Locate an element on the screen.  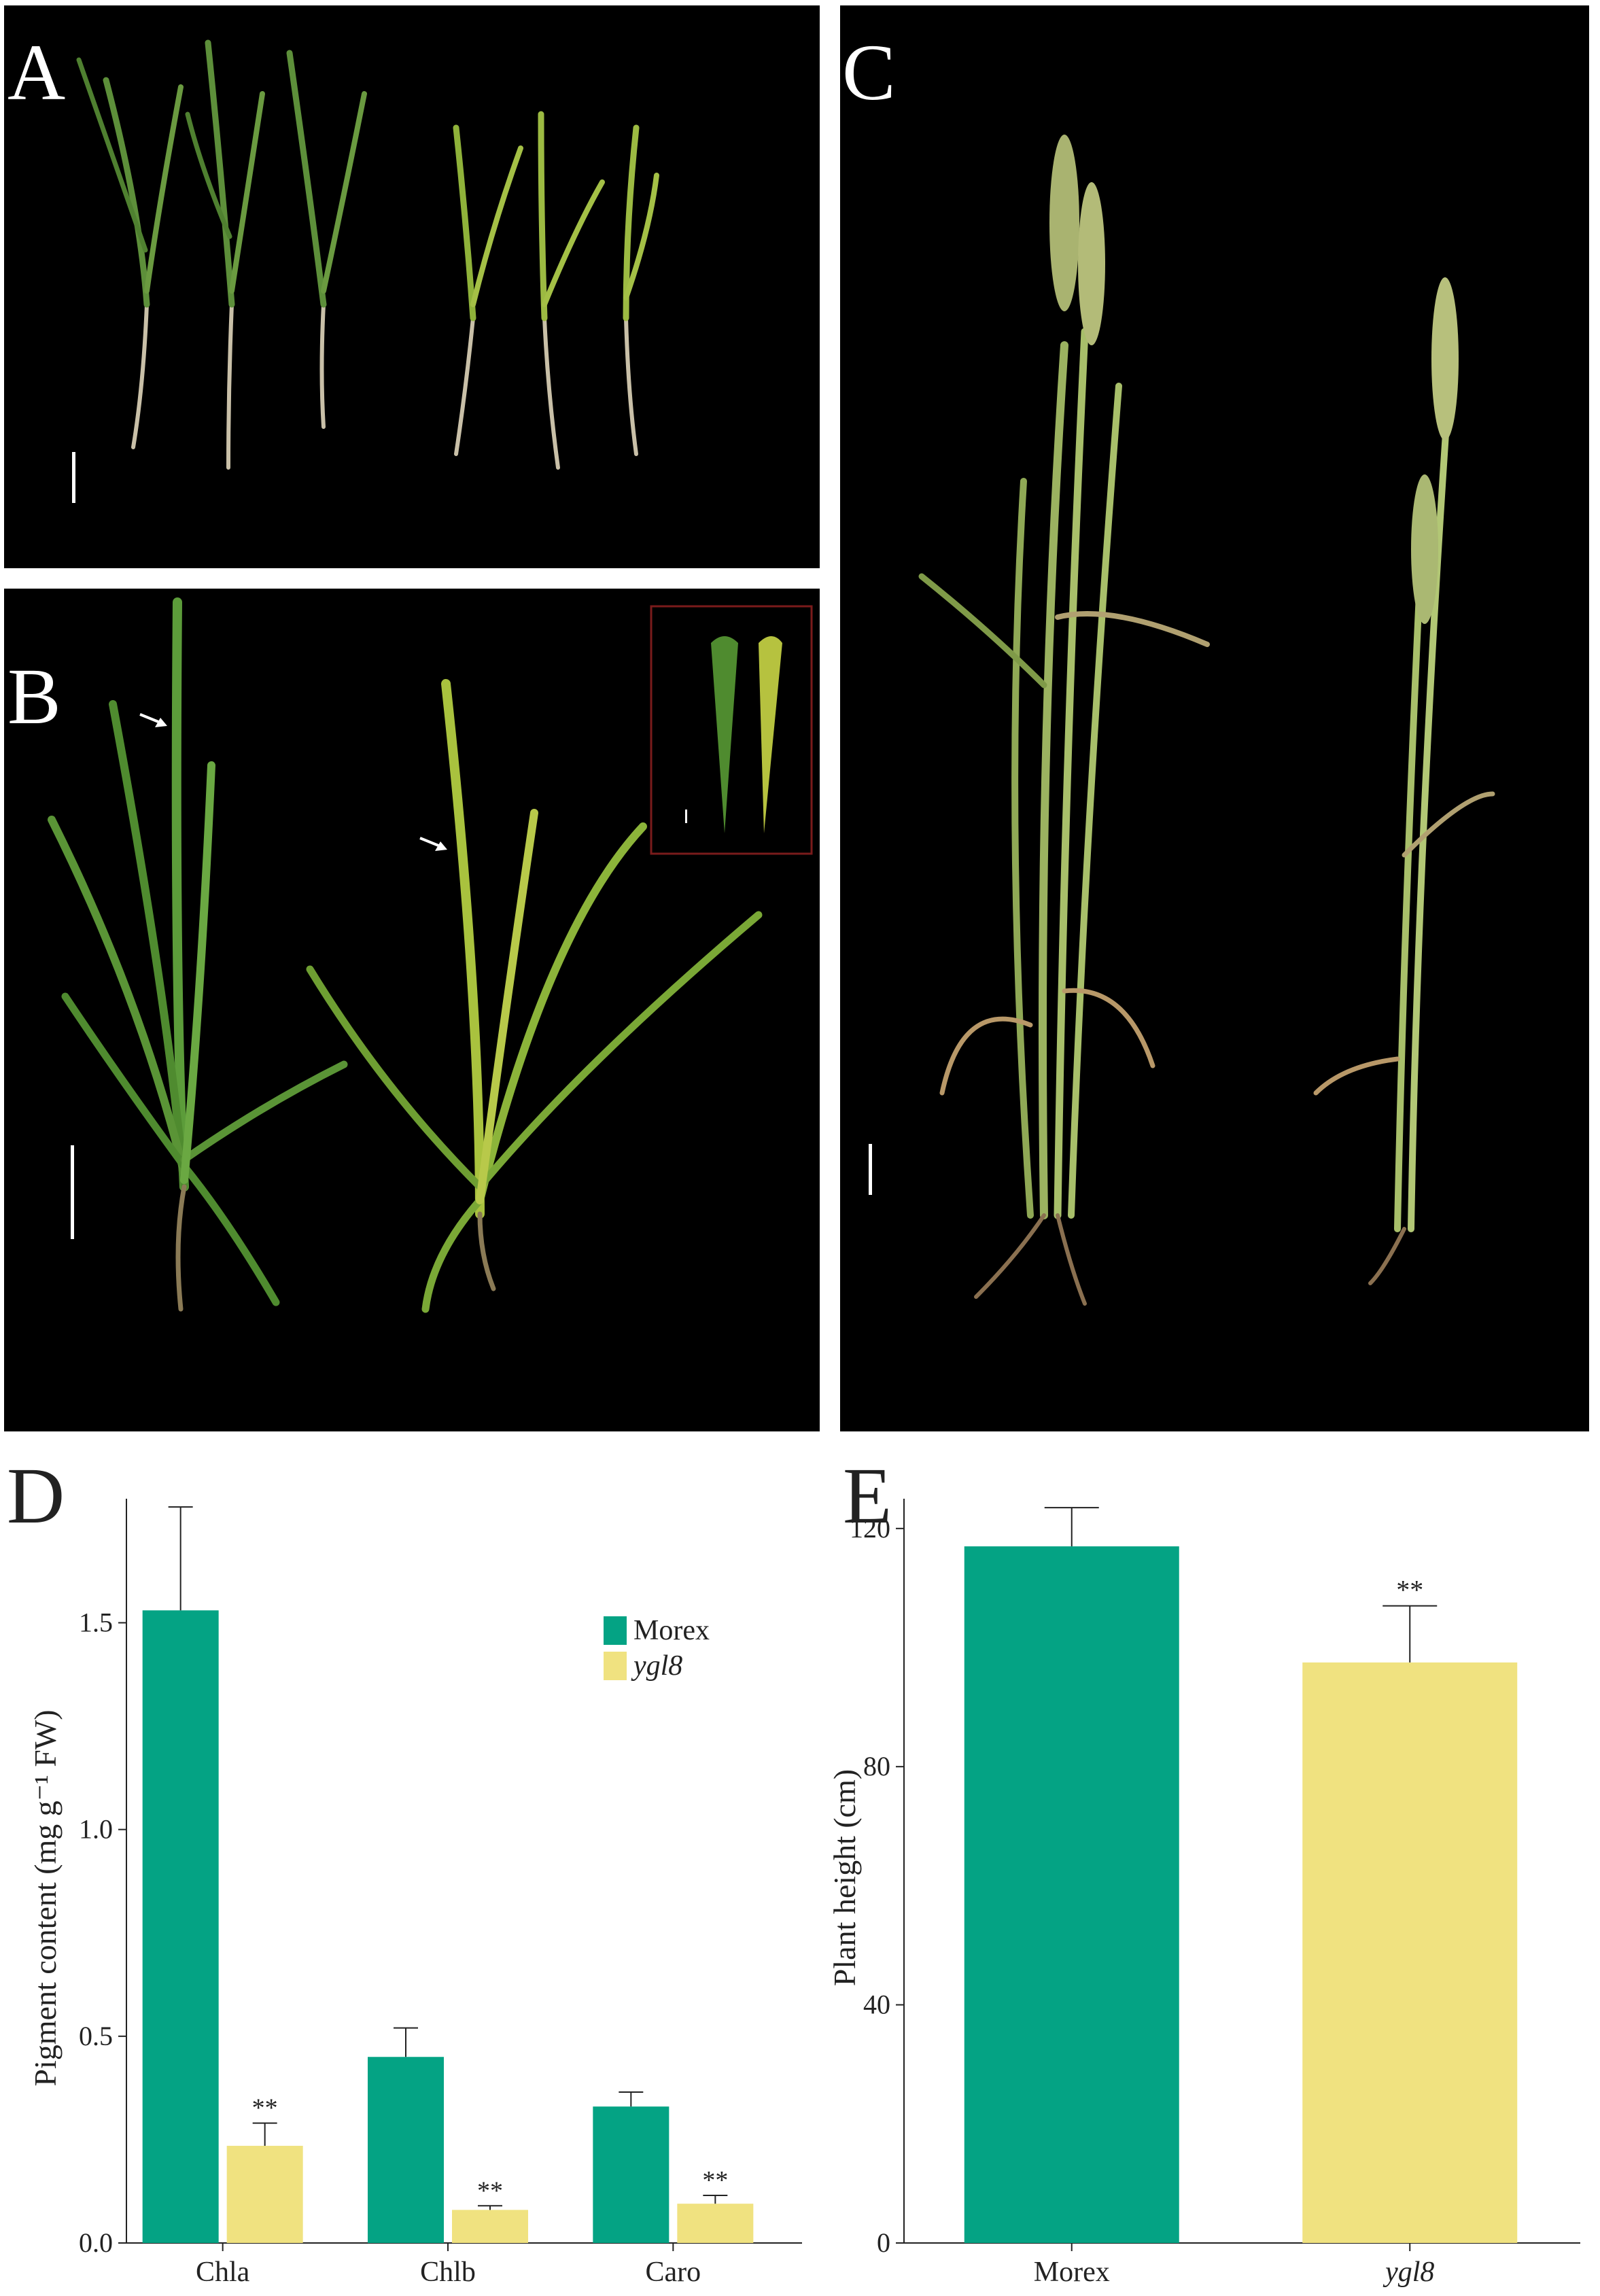
y-axis-label: Plant height (cm) is located at coordinates (844, 1878).